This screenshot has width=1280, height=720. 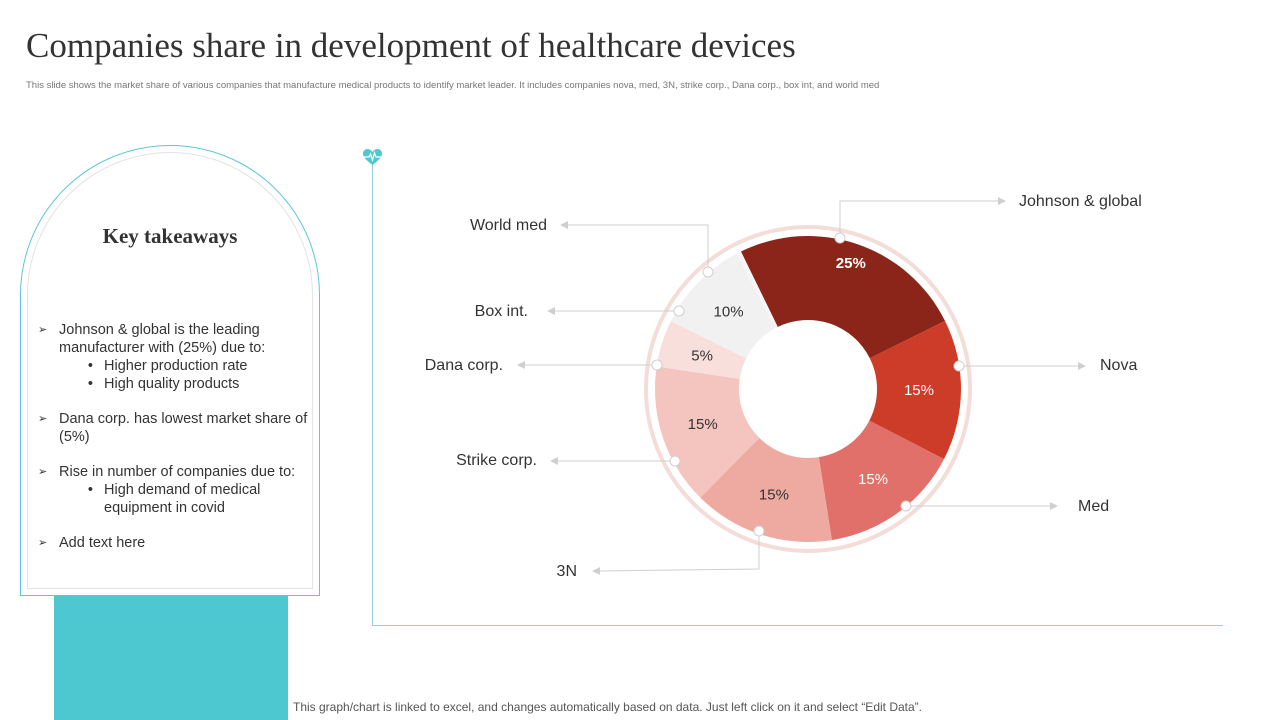 What do you see at coordinates (496, 460) in the screenshot?
I see `slice-name-label: Strike corp.` at bounding box center [496, 460].